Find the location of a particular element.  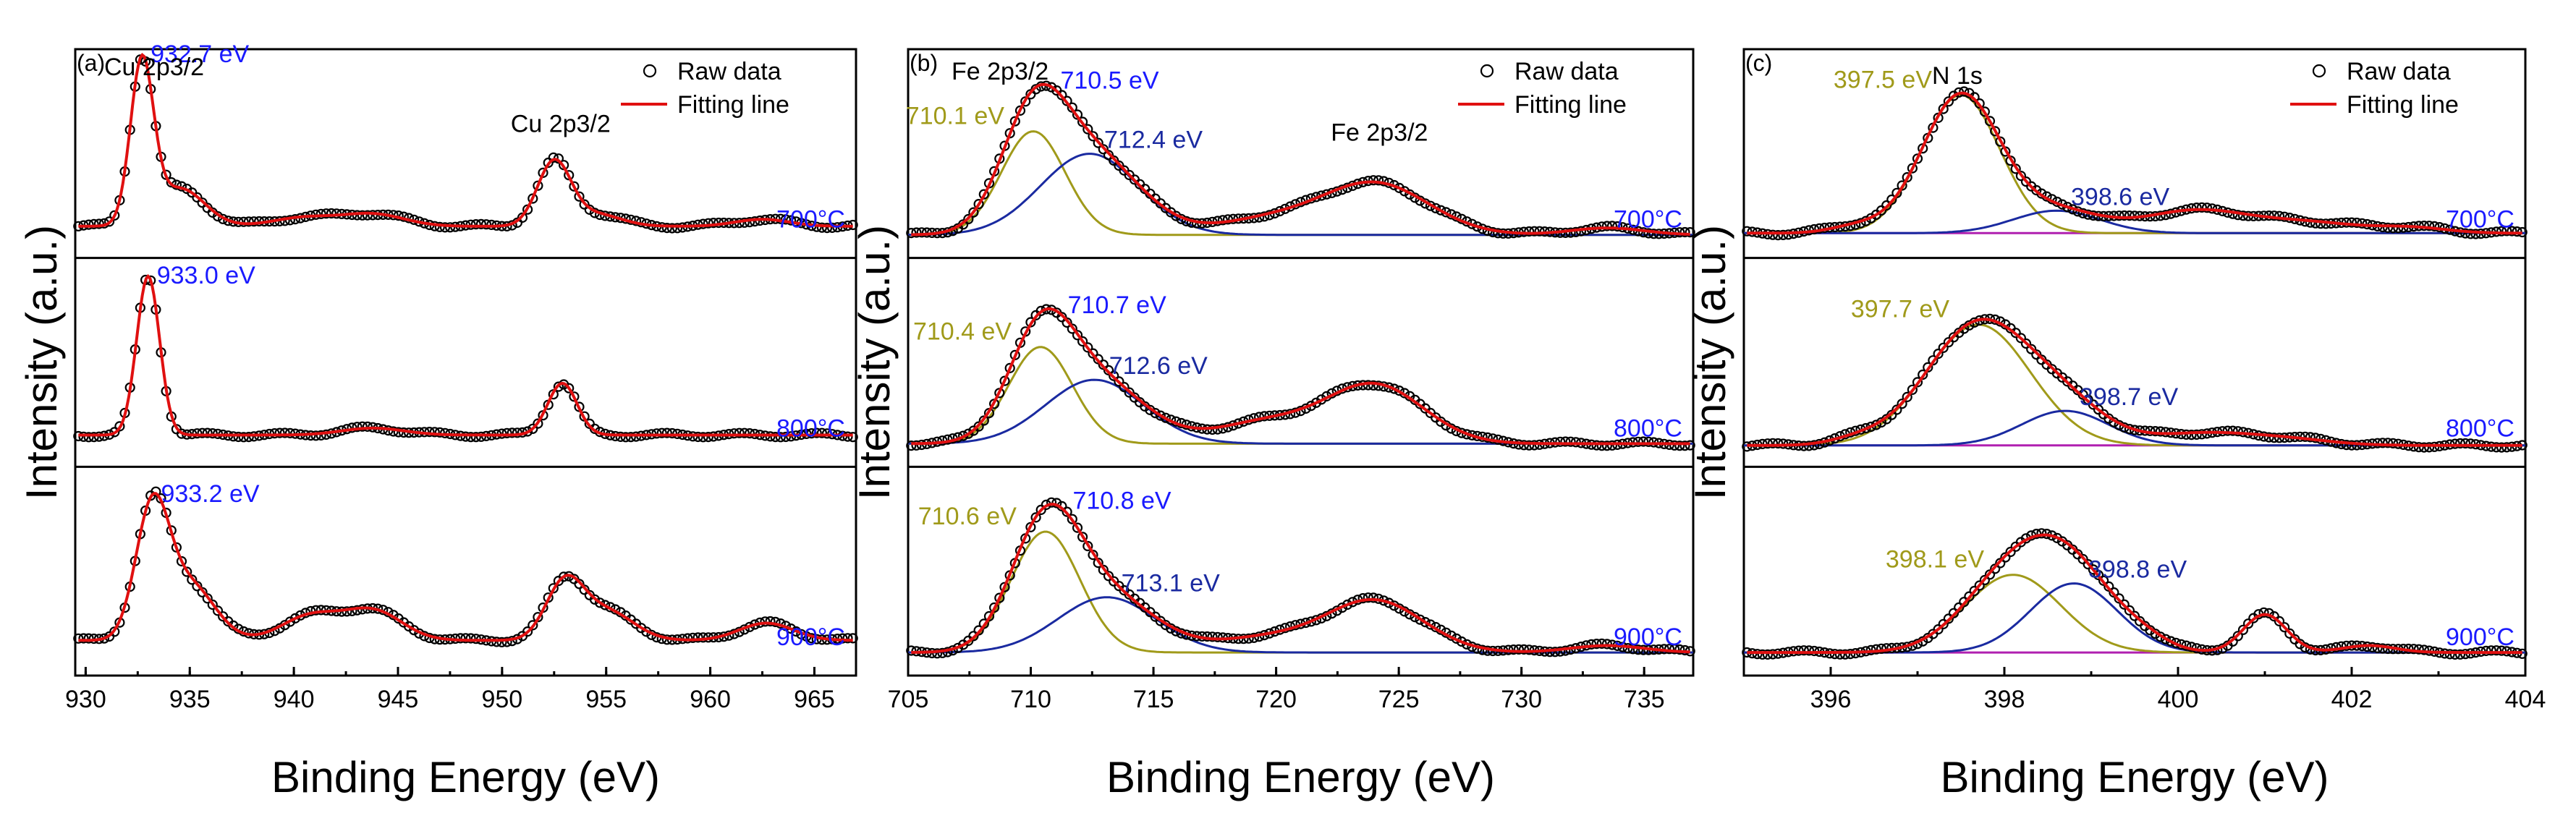

fit-component is located at coordinates (2134, 221).